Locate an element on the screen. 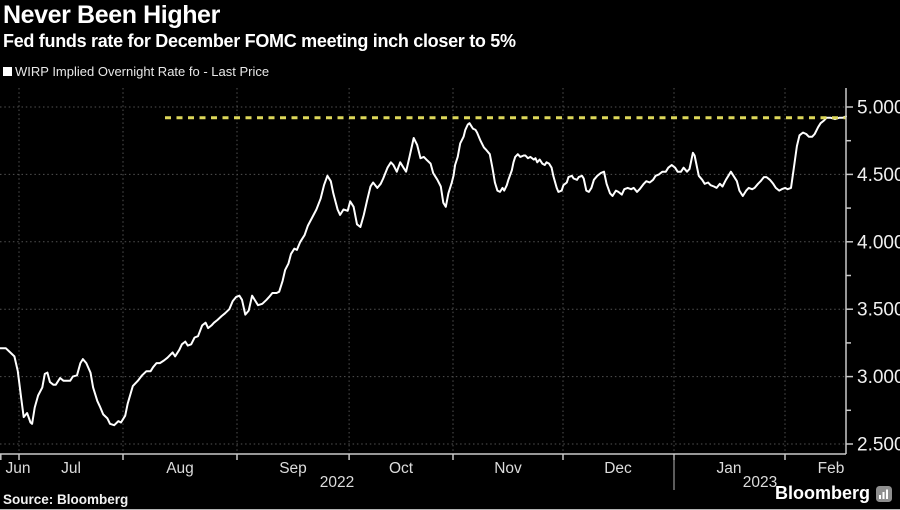 This screenshot has height=510, width=900. x-axis-month-label: Sep is located at coordinates (293, 468).